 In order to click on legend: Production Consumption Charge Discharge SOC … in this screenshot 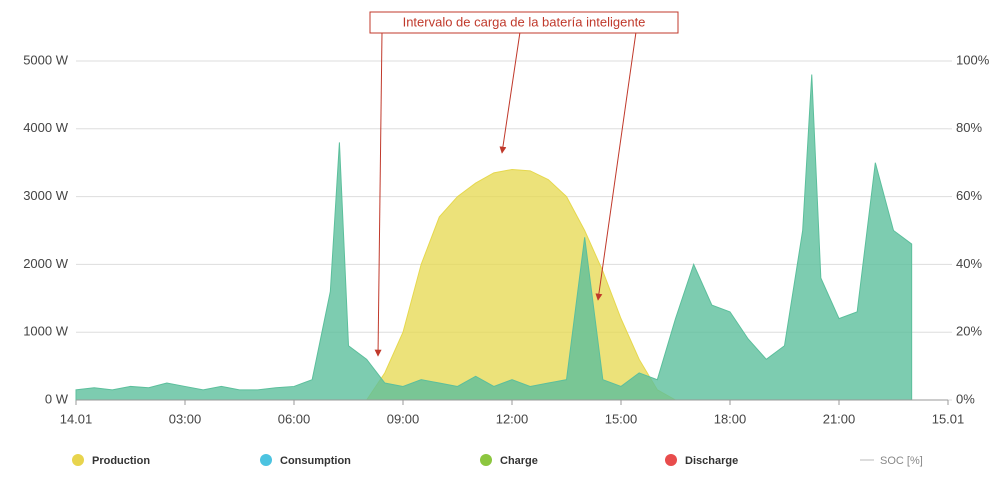, I will do `click(497, 460)`.